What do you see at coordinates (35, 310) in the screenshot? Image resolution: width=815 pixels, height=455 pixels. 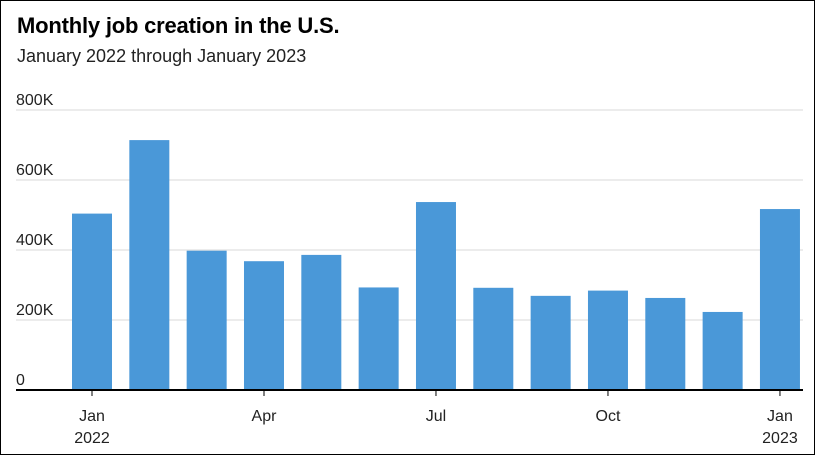 I see `y-tick-label: 200K` at bounding box center [35, 310].